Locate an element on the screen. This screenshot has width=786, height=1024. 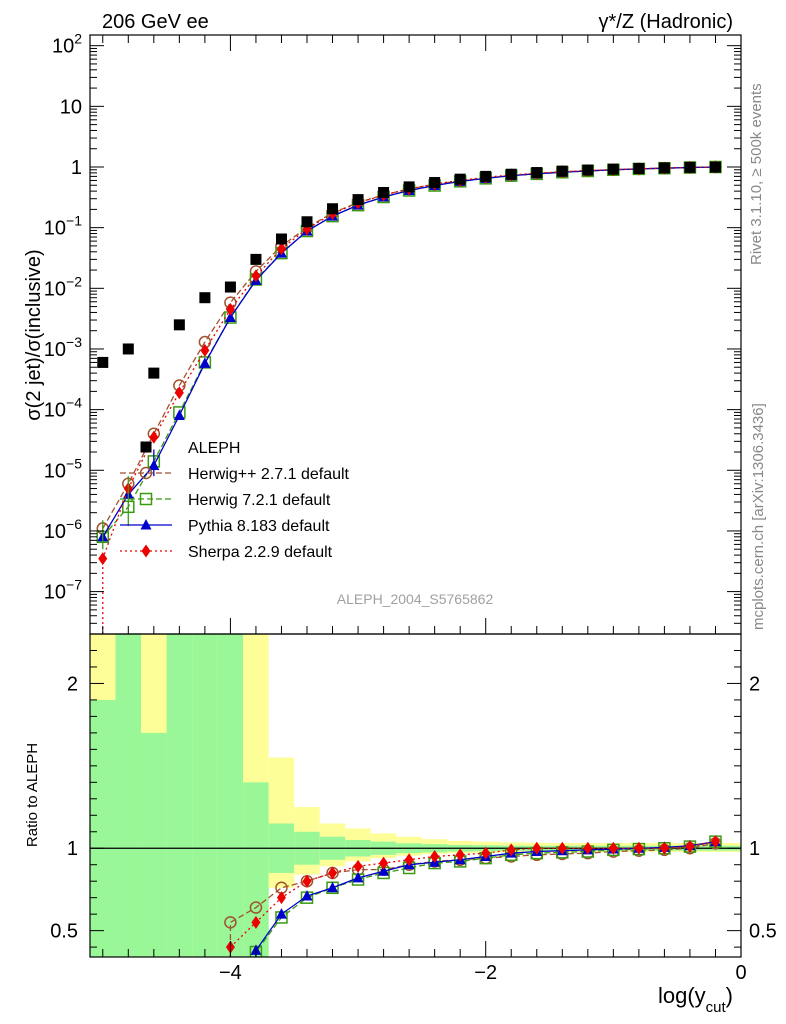
ratio-ytick-label-right: 2 is located at coordinates (754, 684).